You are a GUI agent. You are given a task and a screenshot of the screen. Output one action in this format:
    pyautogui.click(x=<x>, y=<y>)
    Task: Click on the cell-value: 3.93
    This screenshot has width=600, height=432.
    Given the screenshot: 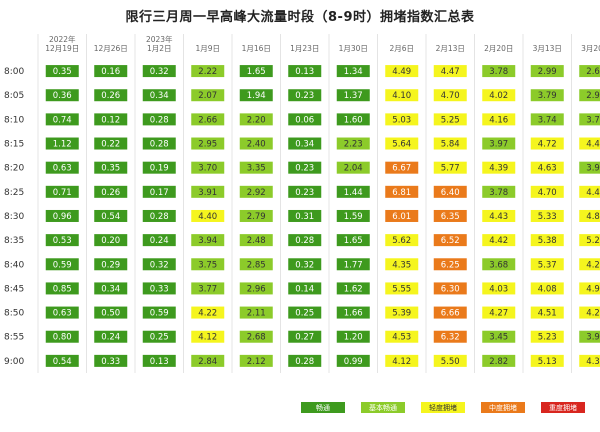 What is the action you would take?
    pyautogui.click(x=593, y=169)
    